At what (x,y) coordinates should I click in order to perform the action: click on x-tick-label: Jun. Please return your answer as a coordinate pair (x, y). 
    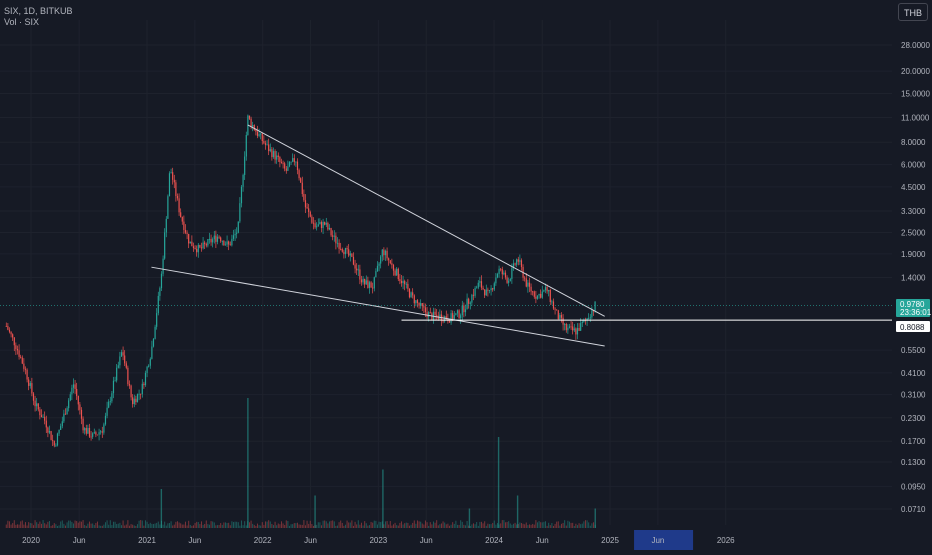
    Looking at the image, I should click on (194, 540).